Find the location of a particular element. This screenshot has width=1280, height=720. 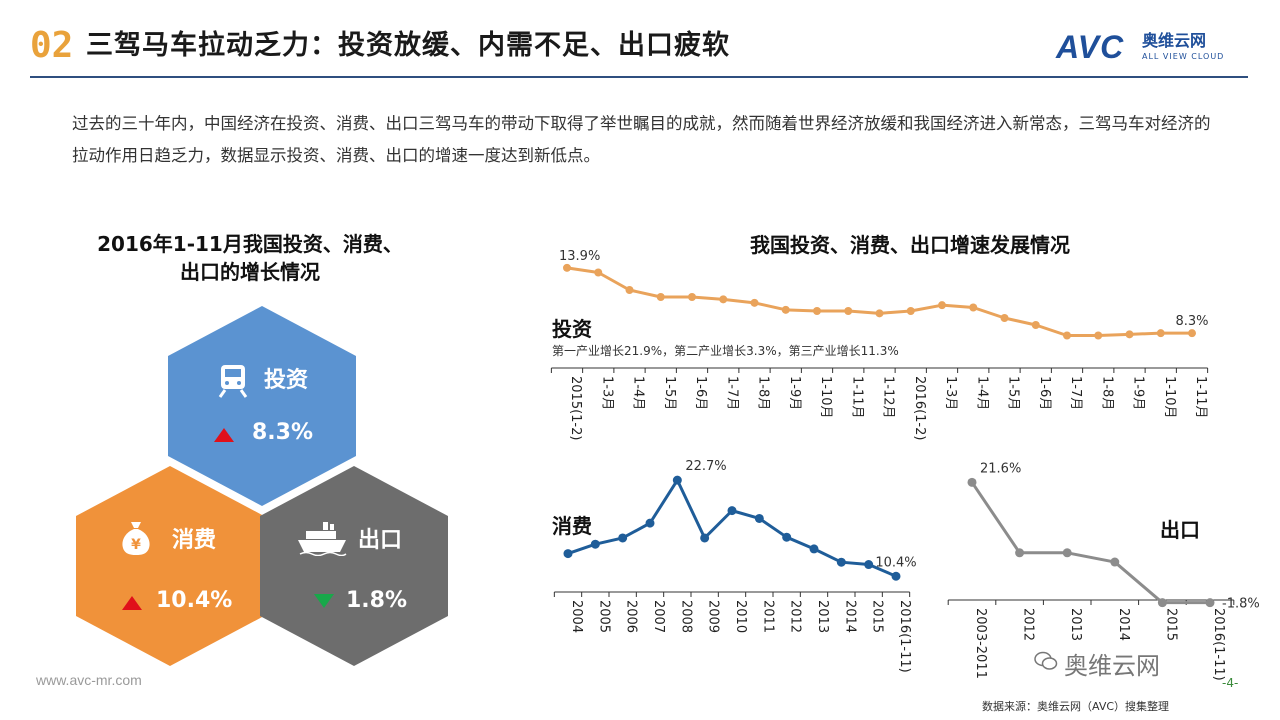

investment-value: 8.3% is located at coordinates (283, 432).